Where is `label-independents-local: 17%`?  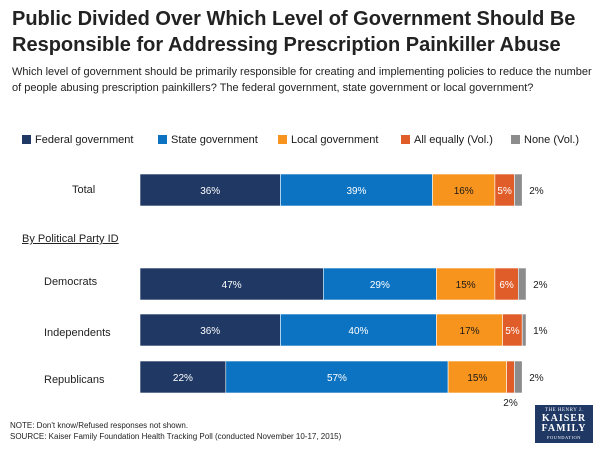
label-independents-local: 17% is located at coordinates (470, 331).